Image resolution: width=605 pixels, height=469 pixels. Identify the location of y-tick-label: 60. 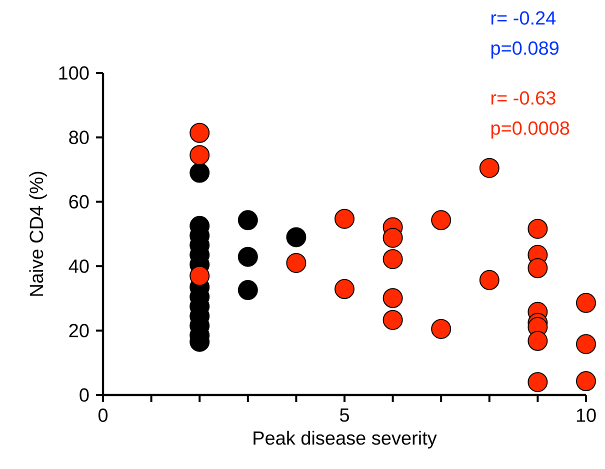
(79, 202).